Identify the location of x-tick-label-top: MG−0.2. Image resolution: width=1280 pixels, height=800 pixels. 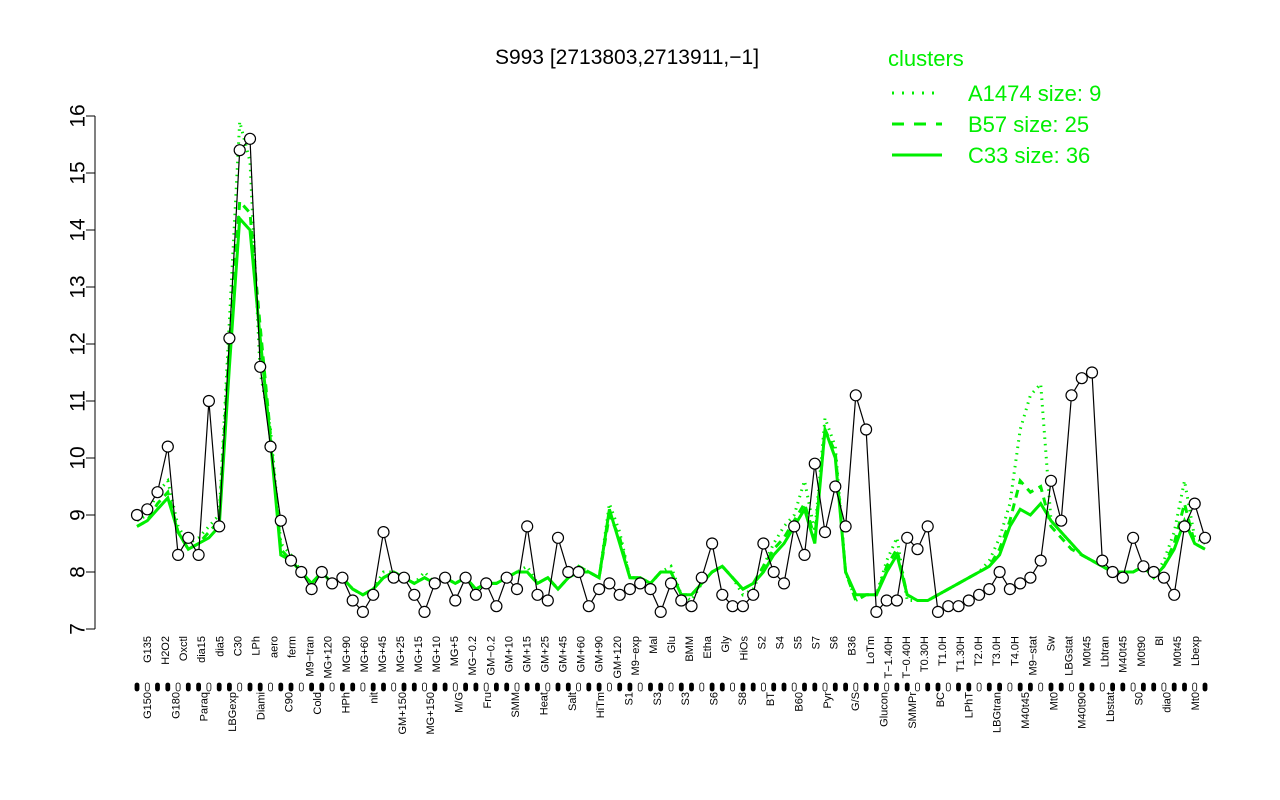
(473, 655).